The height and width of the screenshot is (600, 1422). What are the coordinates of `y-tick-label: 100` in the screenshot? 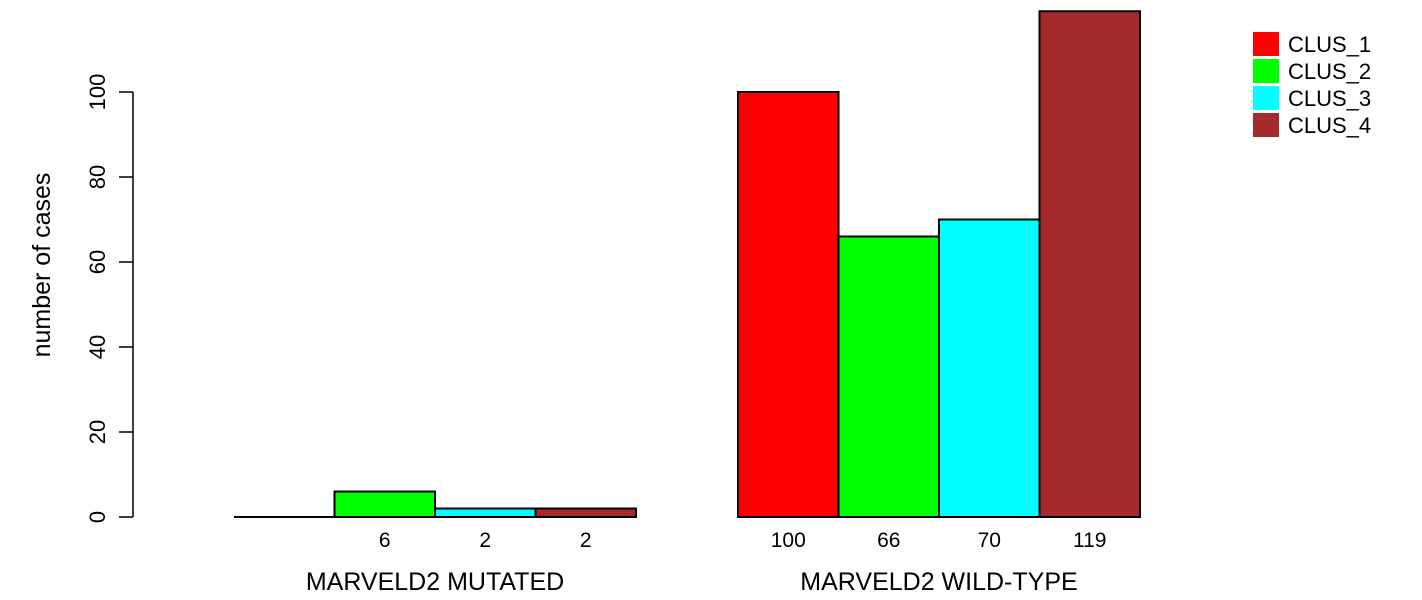 It's located at (97, 92).